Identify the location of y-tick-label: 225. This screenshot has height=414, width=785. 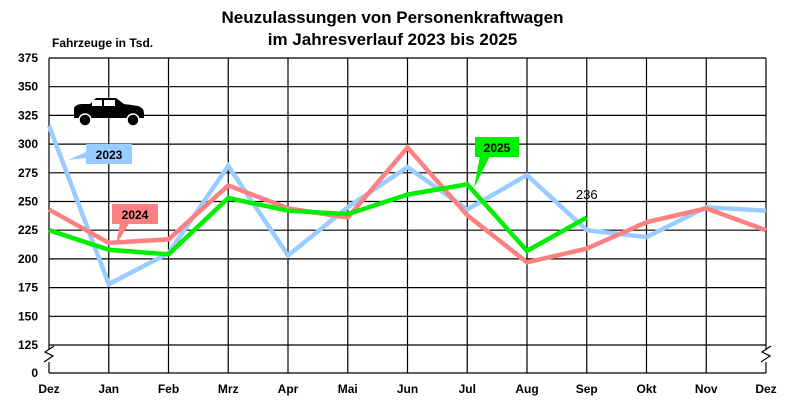
(28, 230).